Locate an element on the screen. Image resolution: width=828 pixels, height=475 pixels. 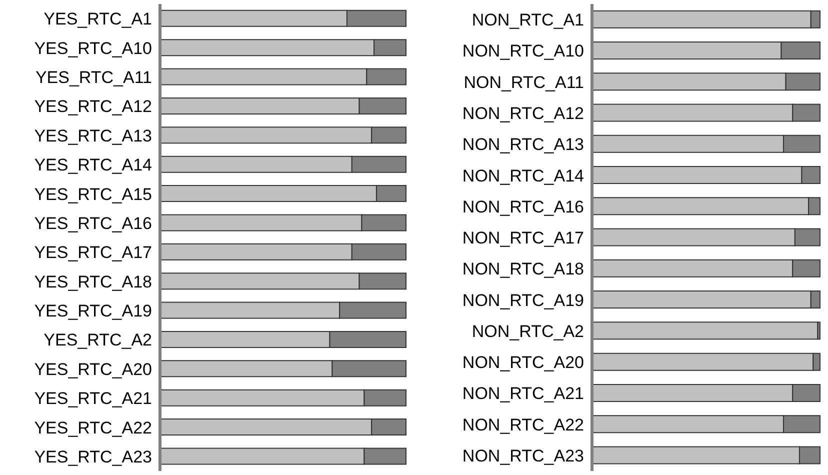
y-tick-label: NON_RTC_A21 is located at coordinates (523, 394).